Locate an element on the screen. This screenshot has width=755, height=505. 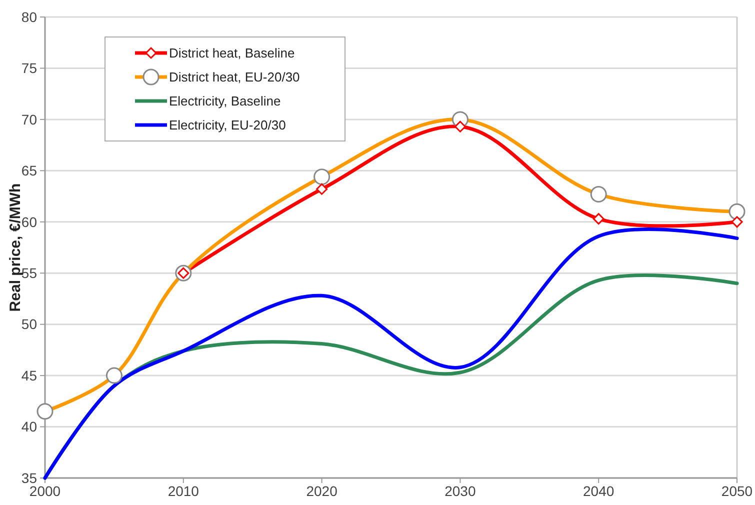
y-tick-label: 40 is located at coordinates (29, 426).